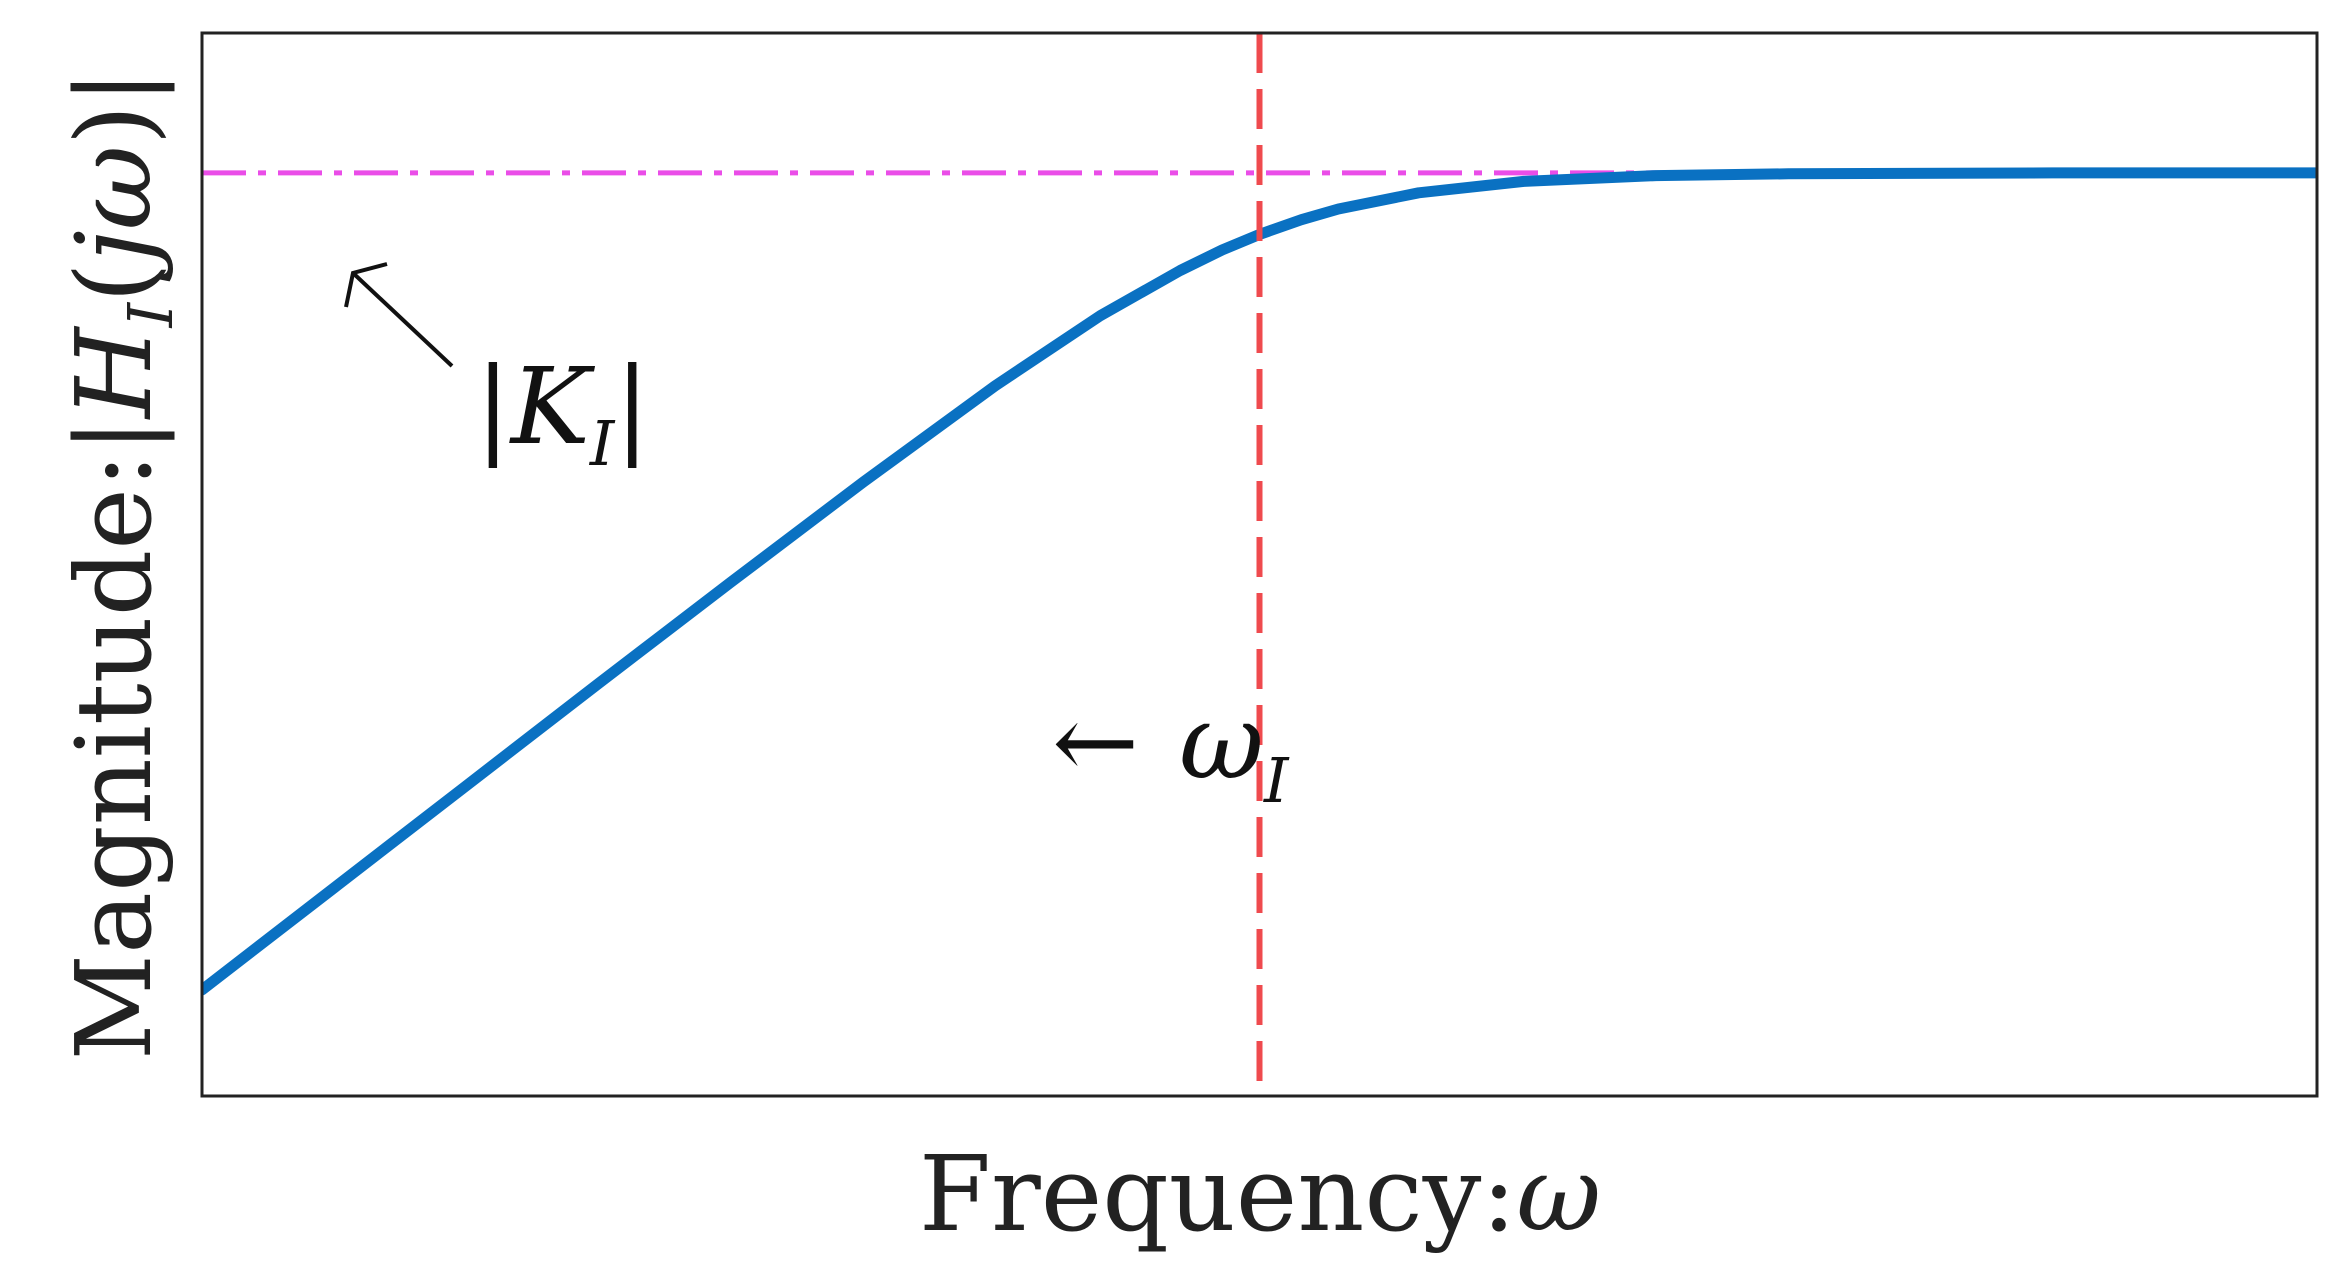 Image resolution: width=2345 pixels, height=1269 pixels. Describe the element at coordinates (602, 443) in the screenshot. I see `gain-annotation-subscript: I` at that location.